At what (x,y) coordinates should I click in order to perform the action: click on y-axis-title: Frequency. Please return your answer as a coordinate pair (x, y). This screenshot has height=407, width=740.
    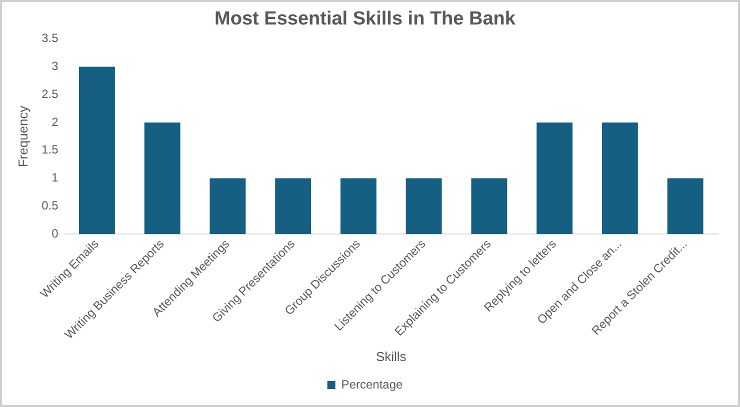
    Looking at the image, I should click on (22, 136).